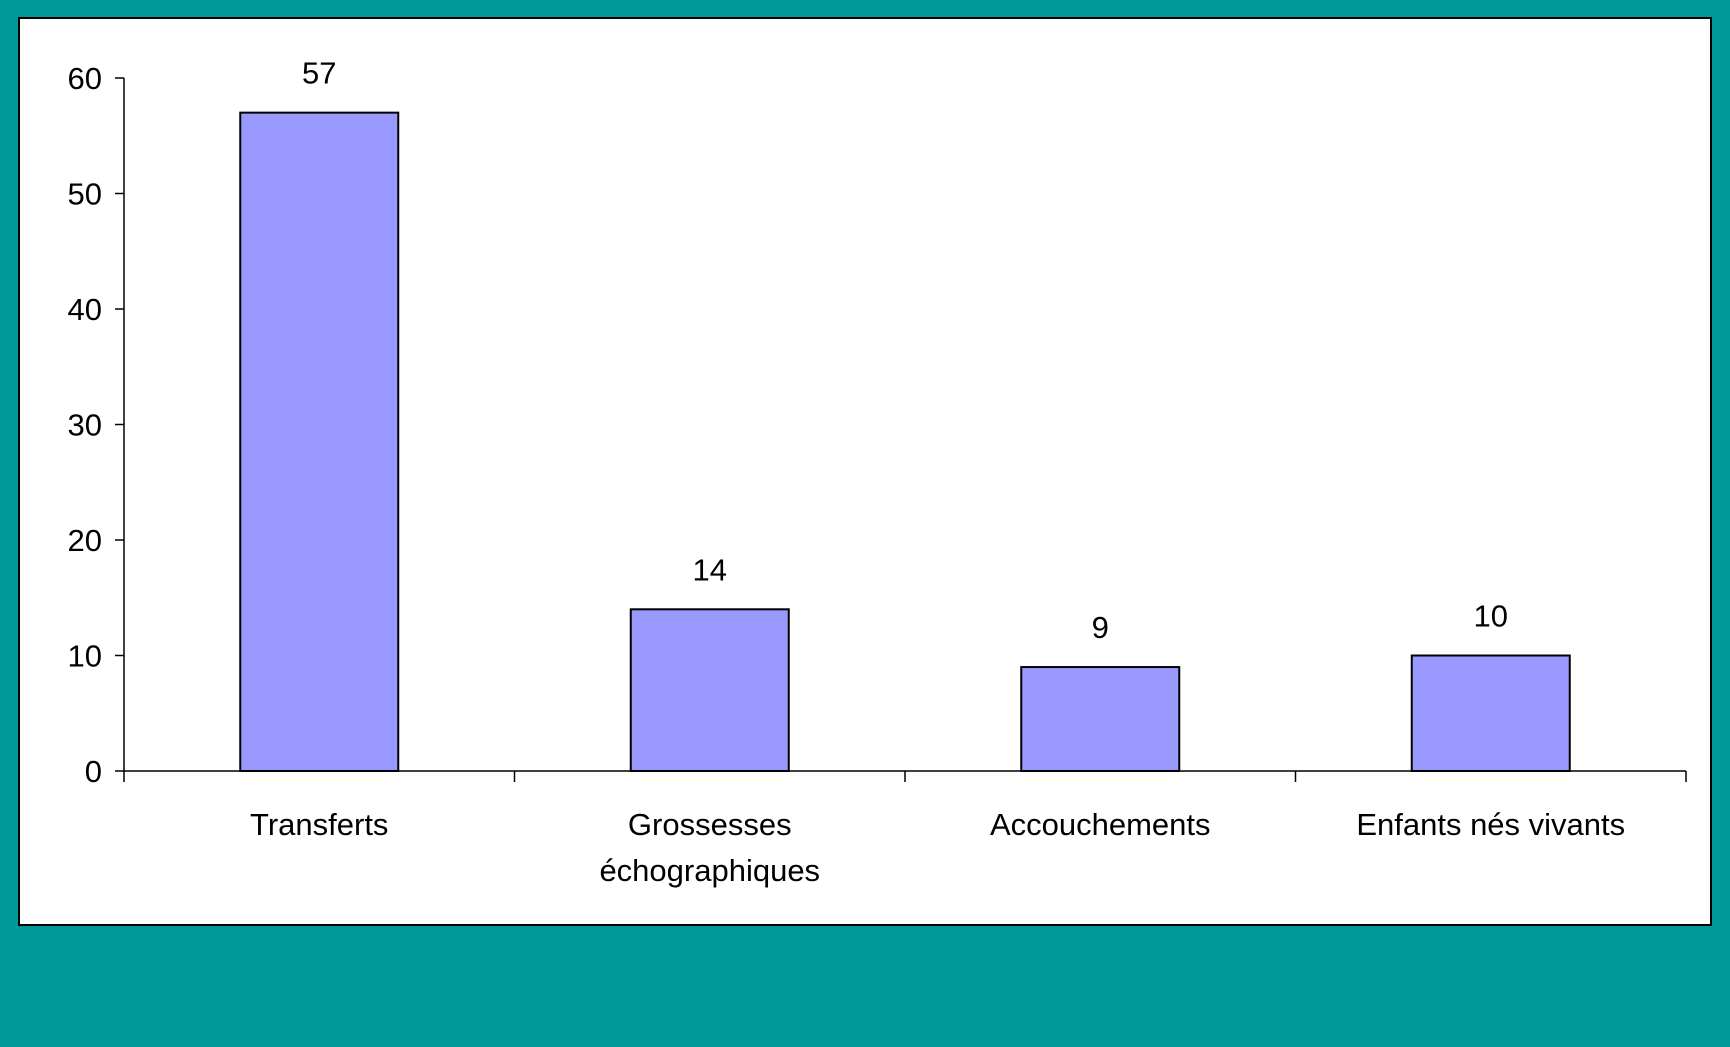 Image resolution: width=1730 pixels, height=1047 pixels. What do you see at coordinates (85, 540) in the screenshot?
I see `y-tick-label: 20` at bounding box center [85, 540].